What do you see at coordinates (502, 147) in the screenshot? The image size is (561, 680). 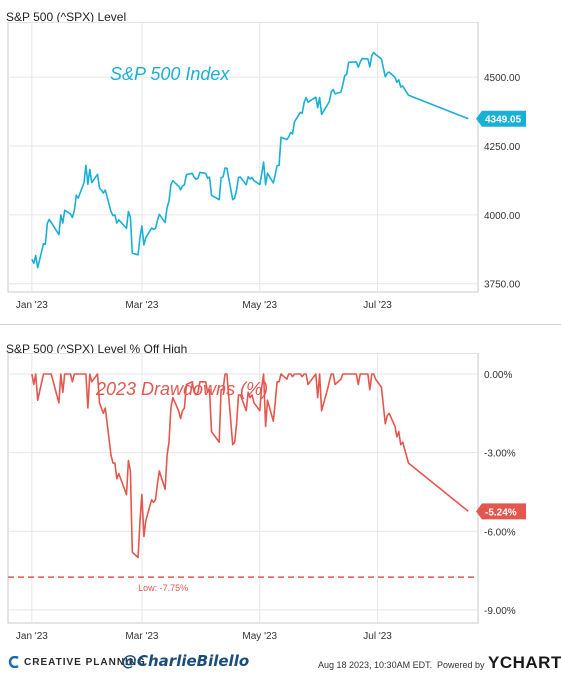 I see `y-tick-label: 4250.00` at bounding box center [502, 147].